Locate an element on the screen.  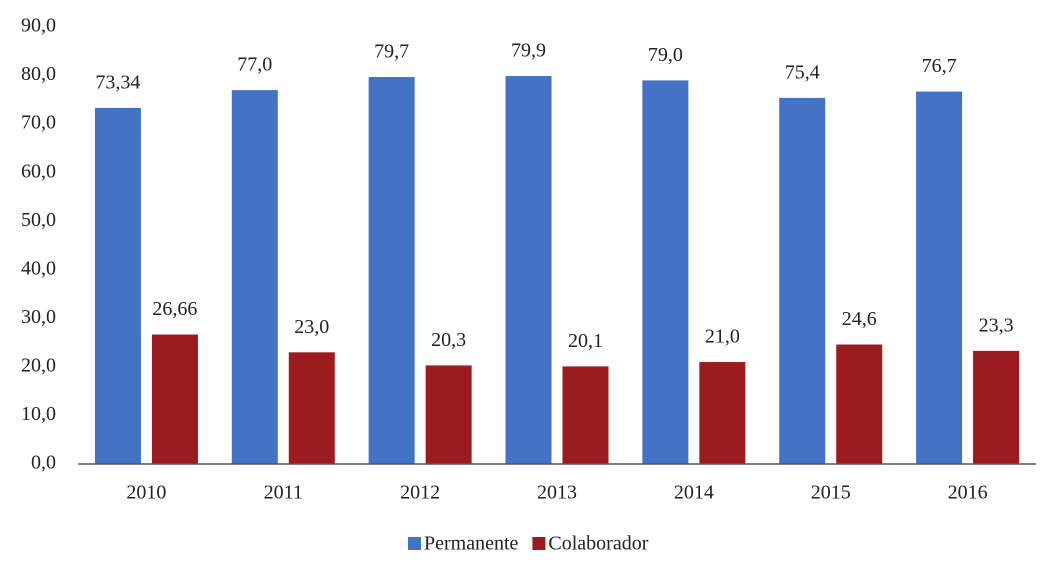
x-tick-label: 2015 is located at coordinates (831, 493).